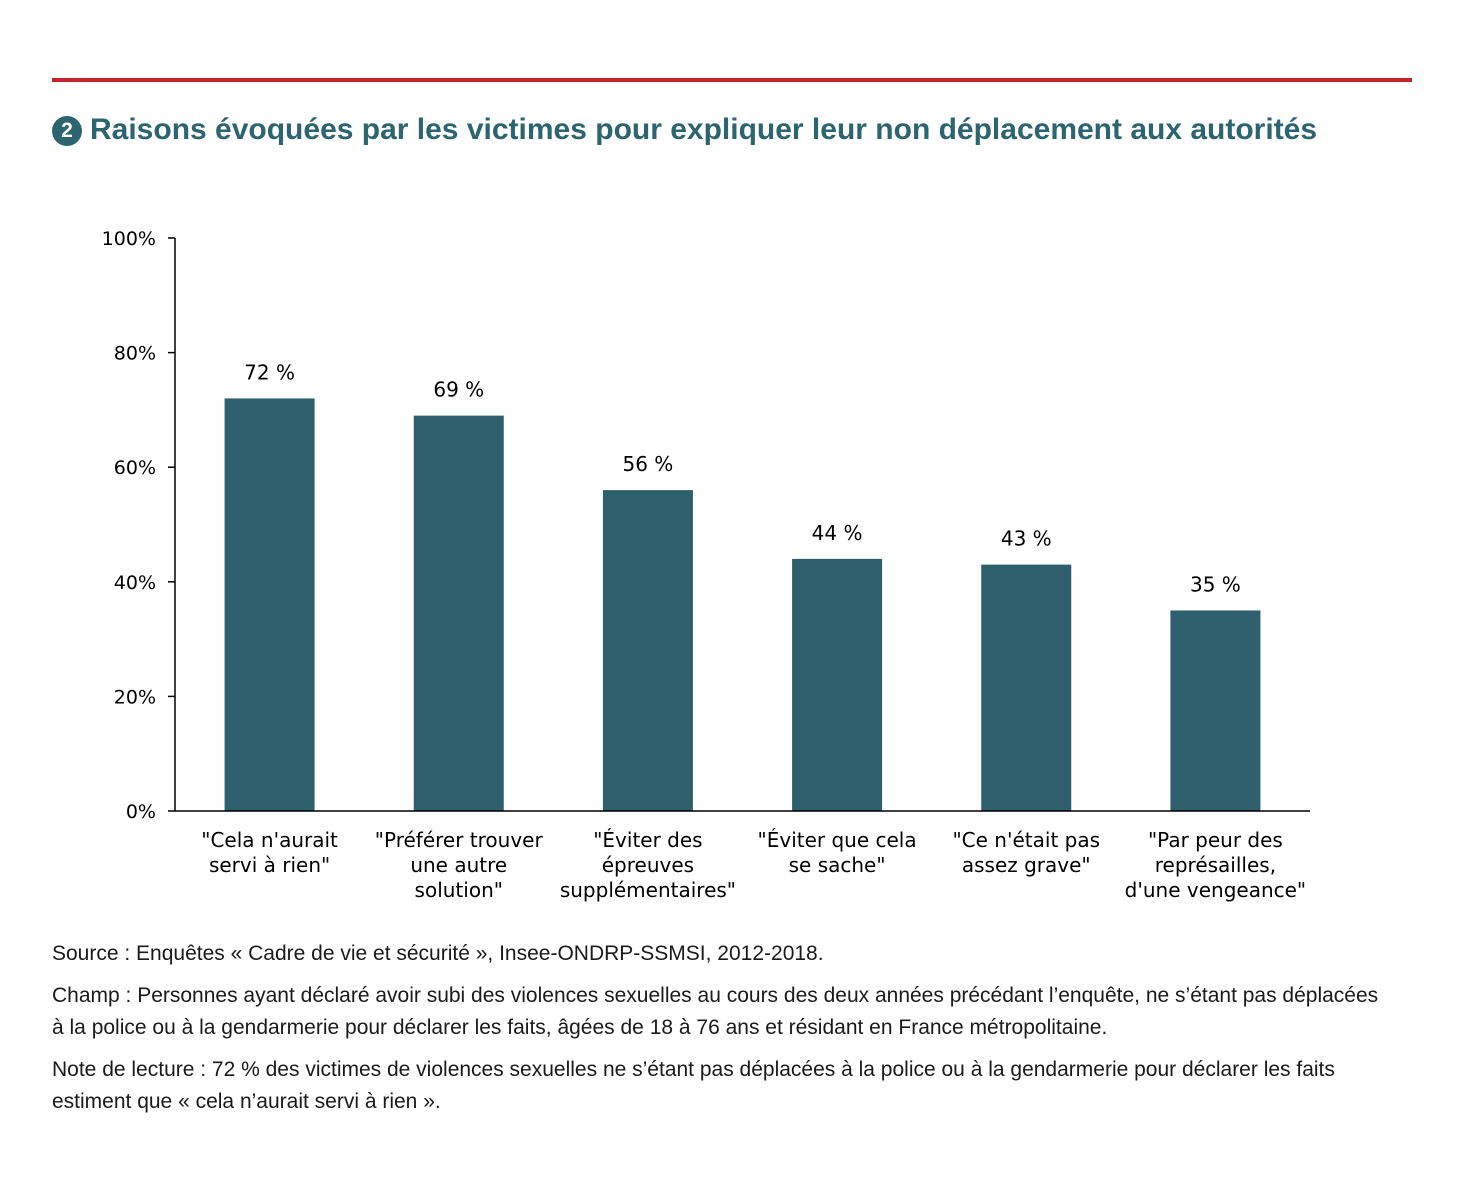 The width and height of the screenshot is (1466, 1200). What do you see at coordinates (135, 468) in the screenshot?
I see `y-tick-label: 60%` at bounding box center [135, 468].